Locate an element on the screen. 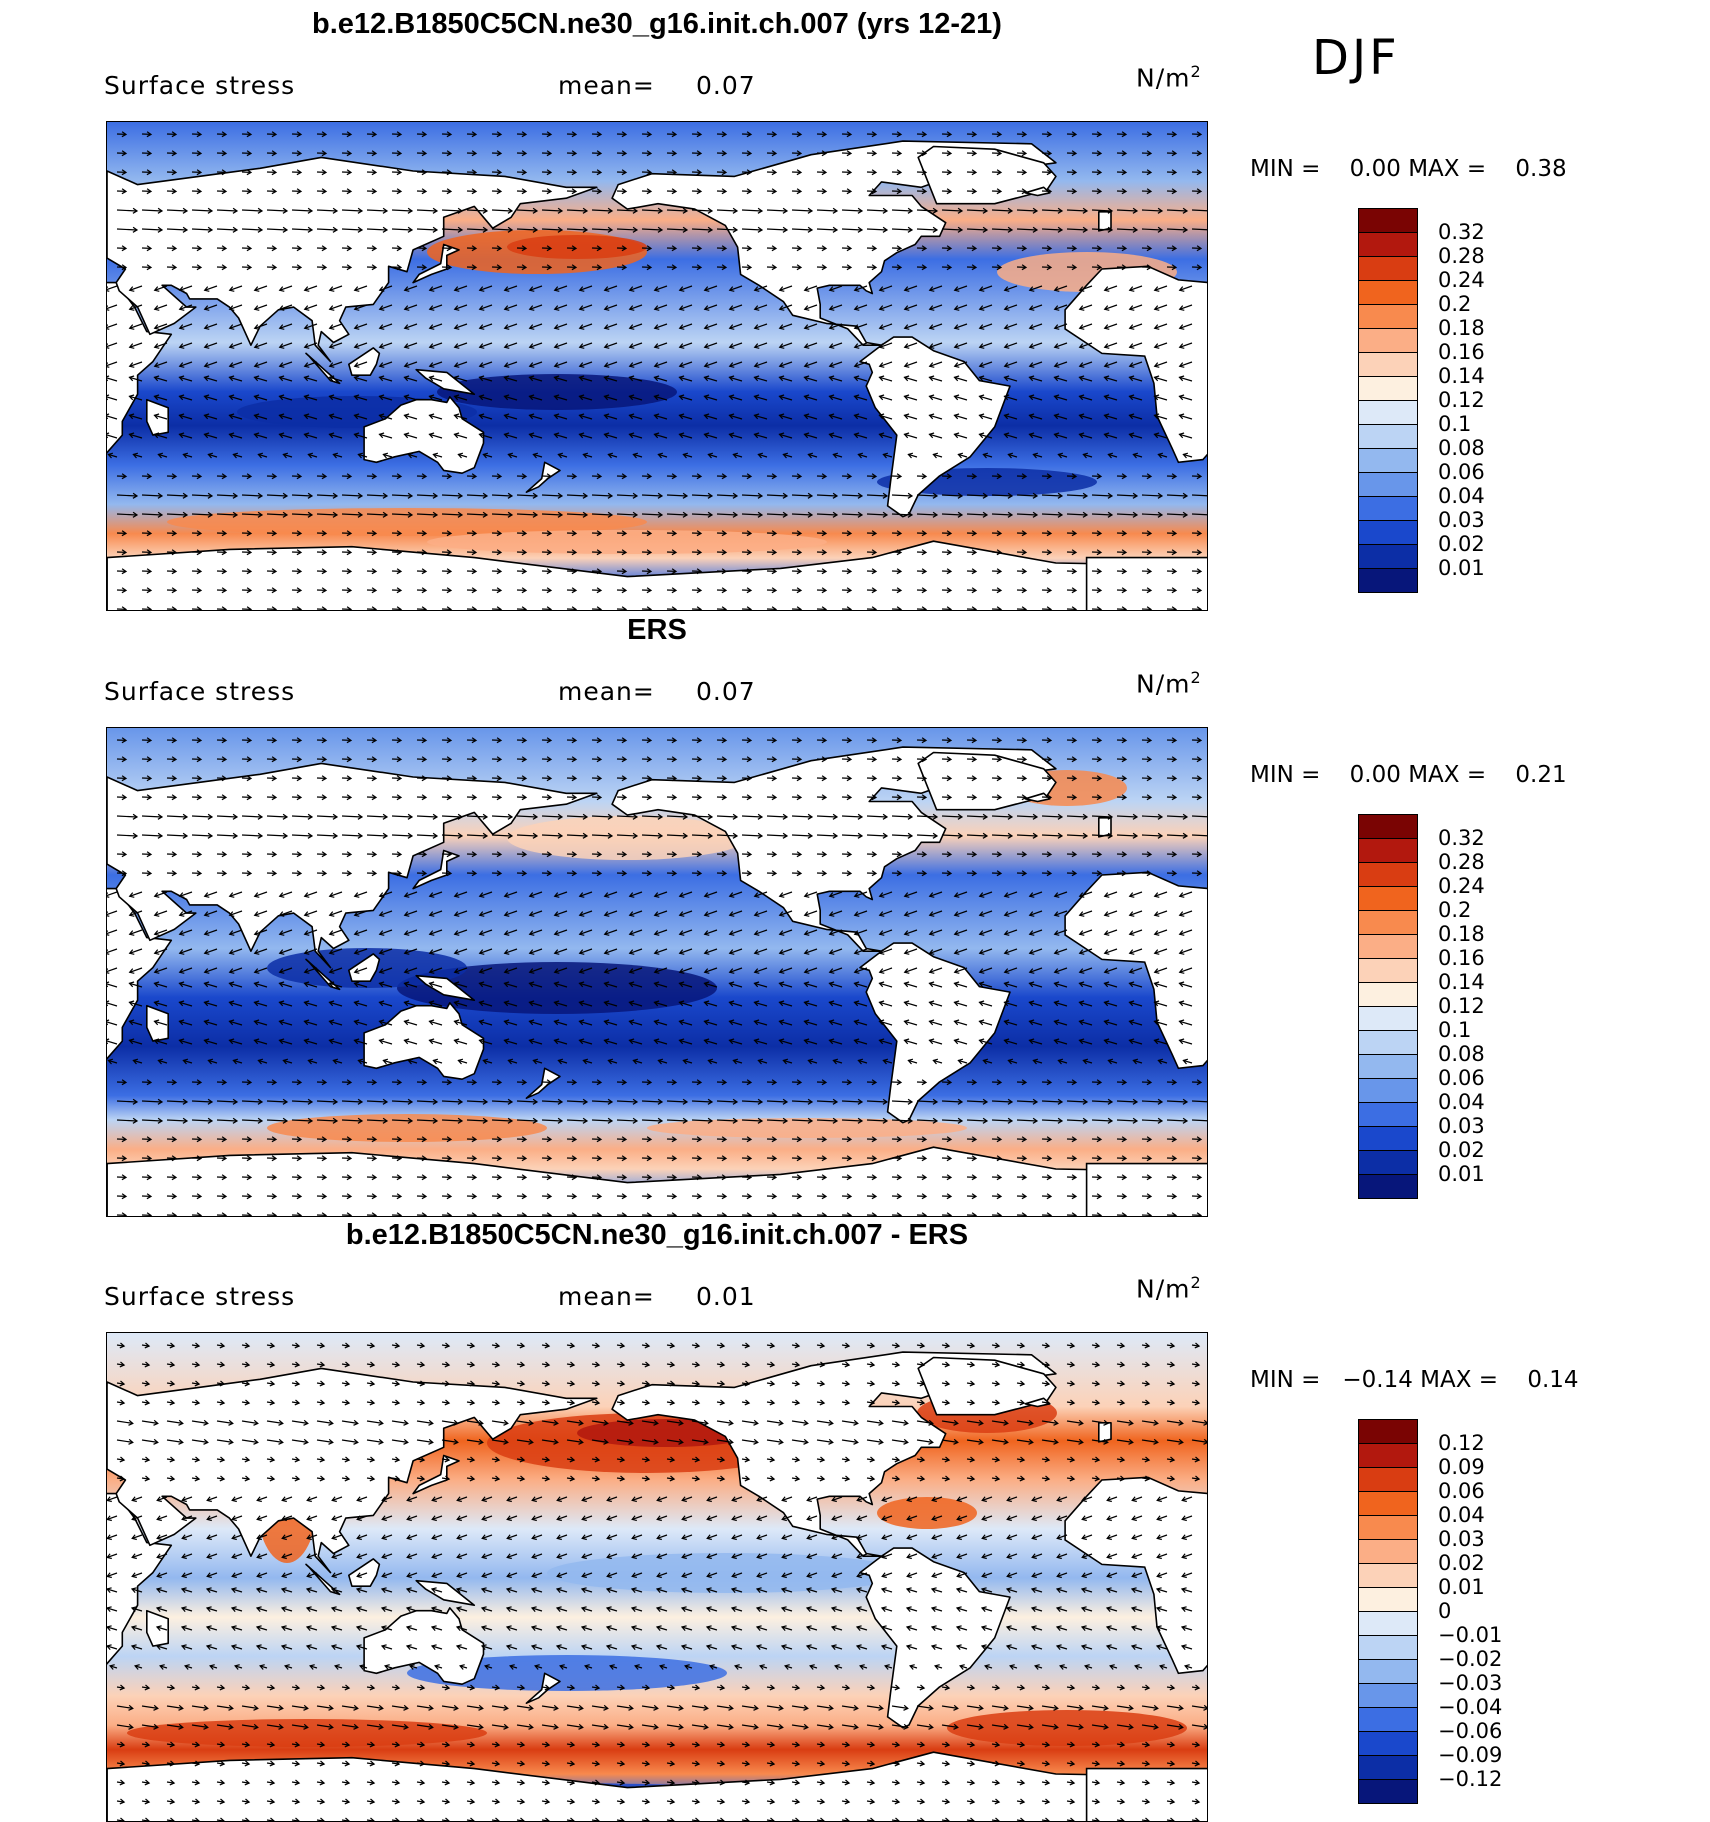 The width and height of the screenshot is (1710, 1822). min-max-readout: MIN = 0.00 MAX = 0.21 is located at coordinates (1408, 775).